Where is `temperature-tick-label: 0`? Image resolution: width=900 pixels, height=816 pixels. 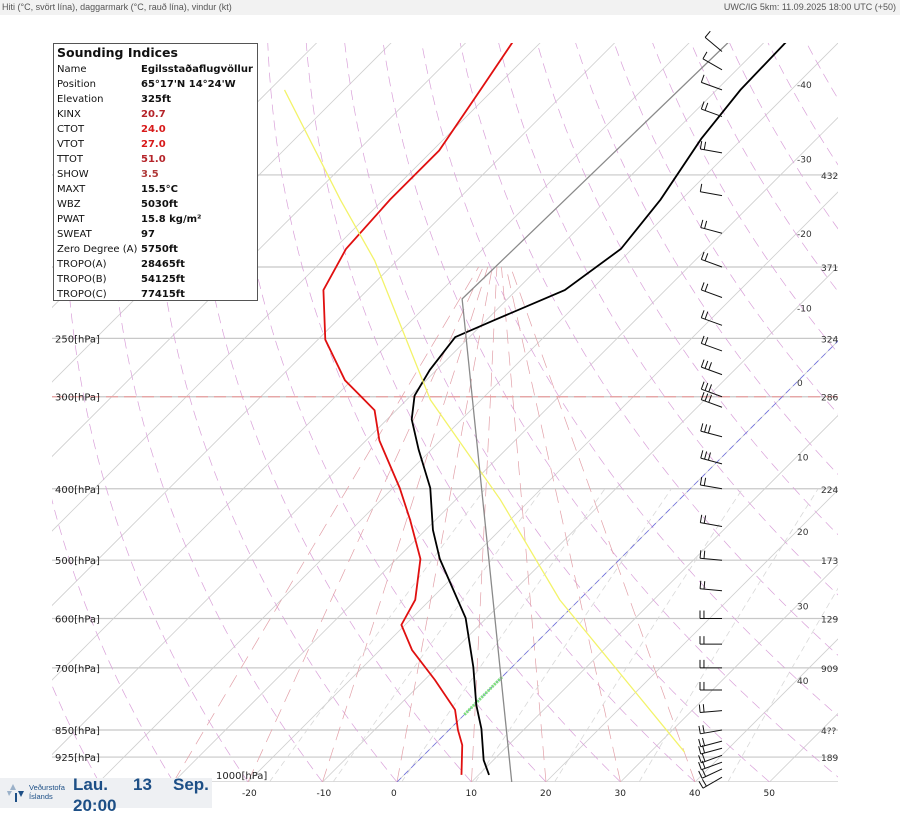
temperature-tick-label: 0 is located at coordinates (394, 794).